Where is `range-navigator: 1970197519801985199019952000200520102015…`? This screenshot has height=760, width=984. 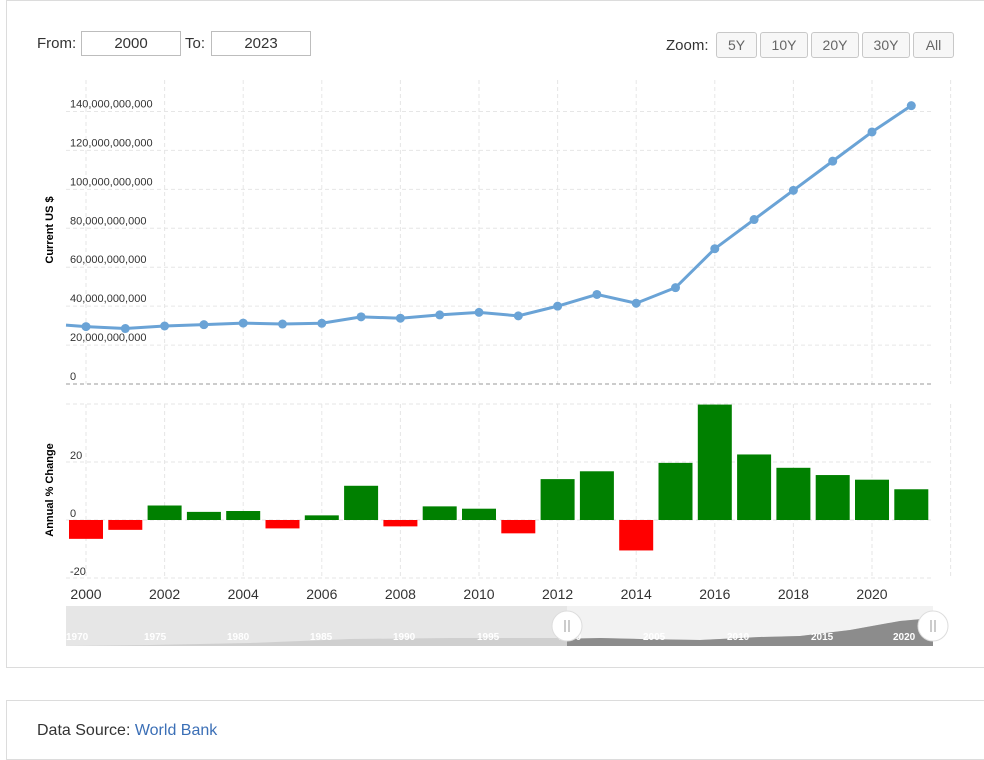 range-navigator: 1970197519801985199019952000200520102015… is located at coordinates (507, 626).